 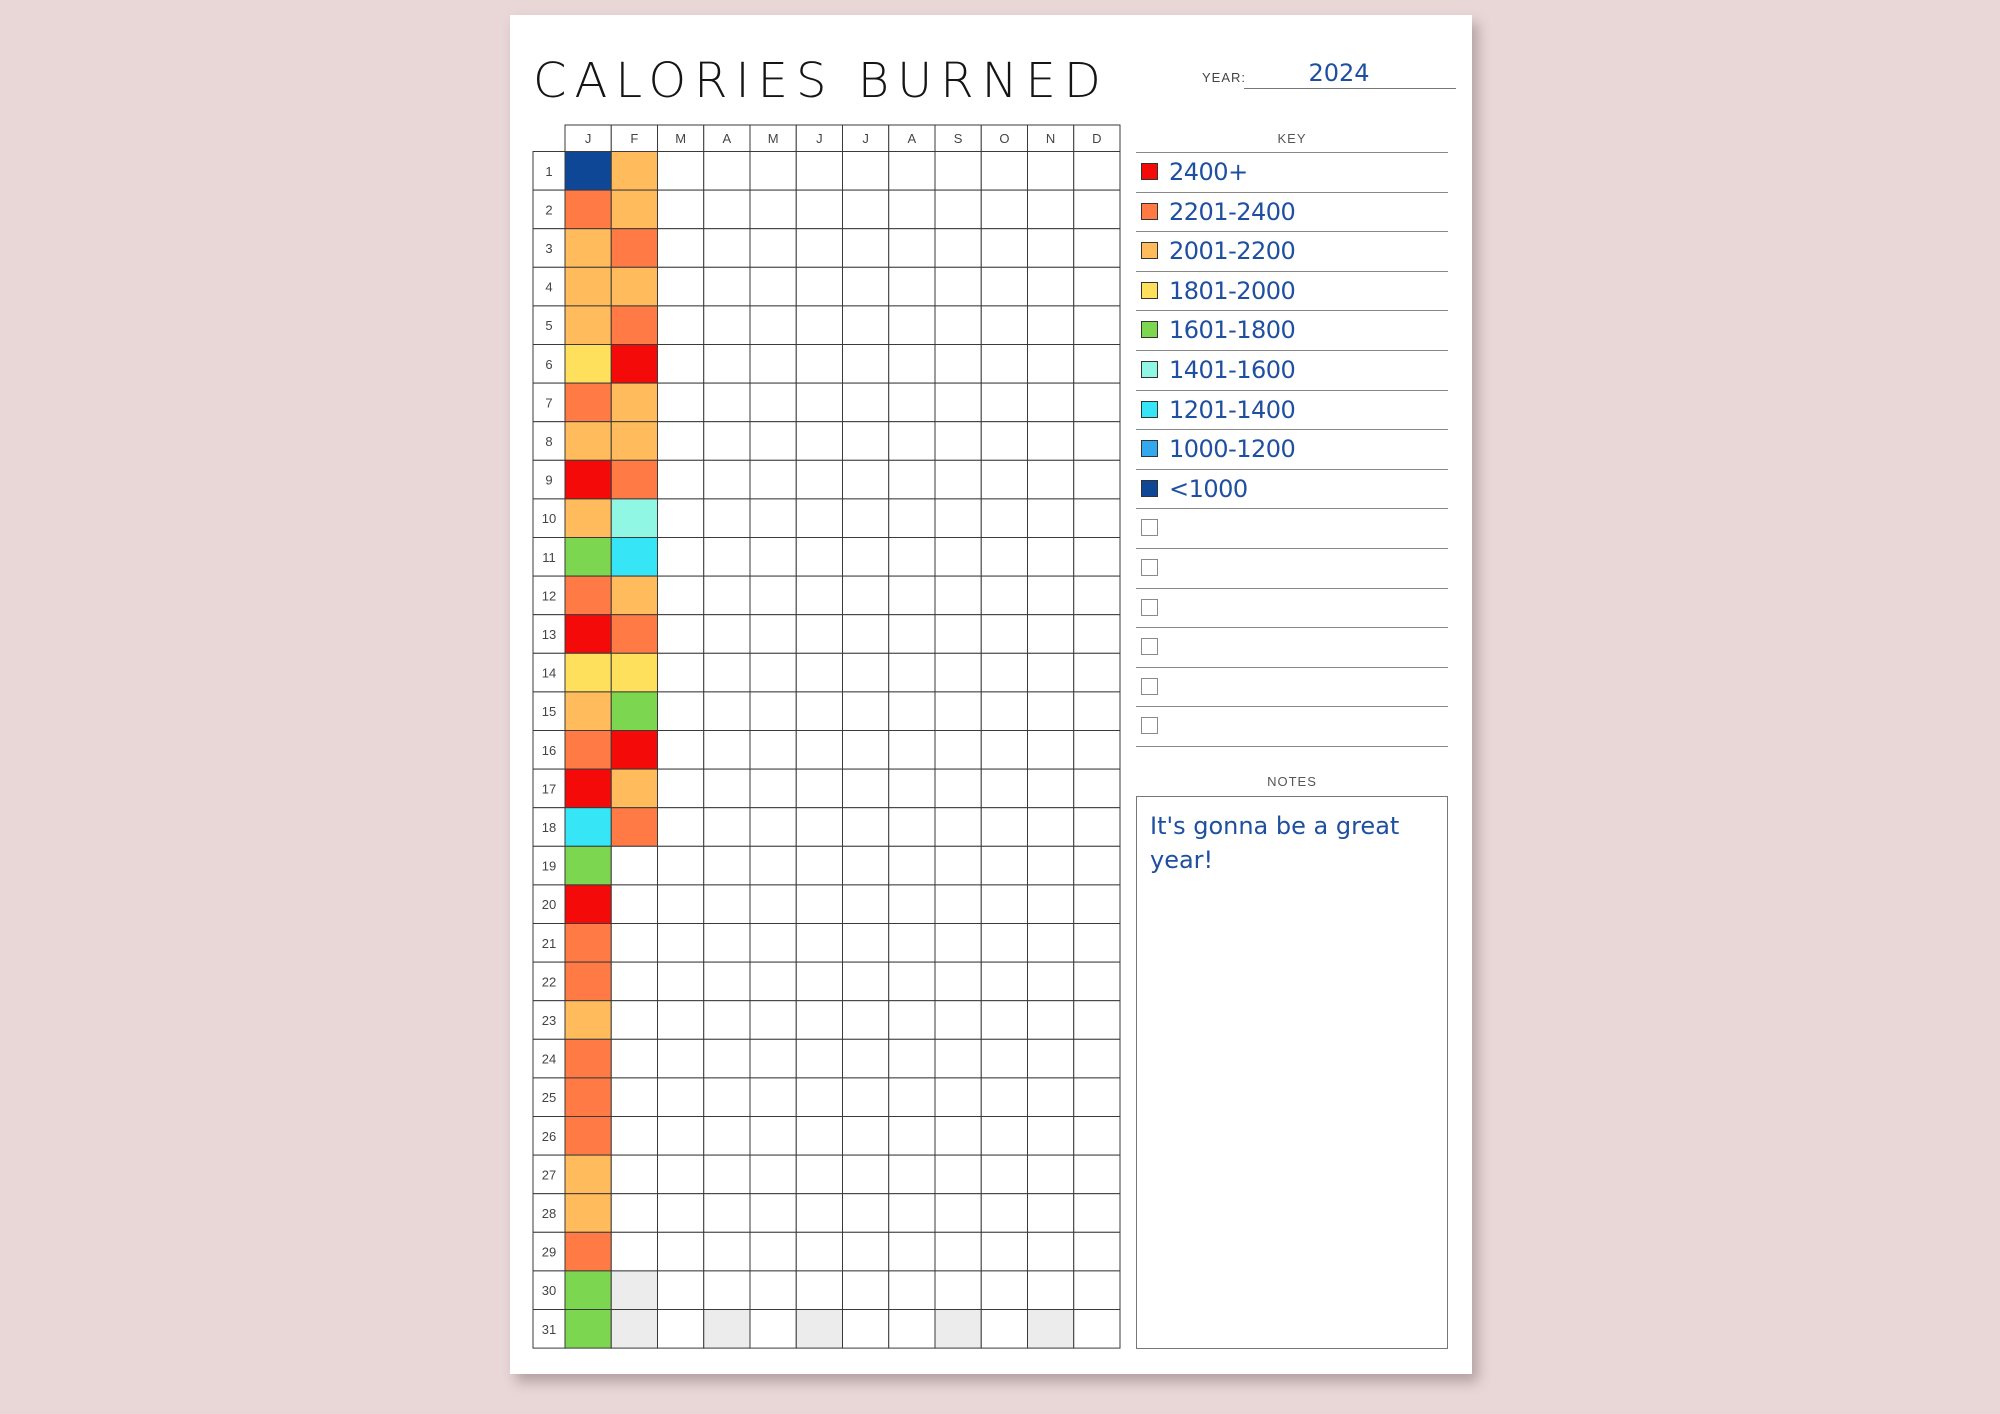 What do you see at coordinates (1232, 409) in the screenshot?
I see `key-label: 1201-1400` at bounding box center [1232, 409].